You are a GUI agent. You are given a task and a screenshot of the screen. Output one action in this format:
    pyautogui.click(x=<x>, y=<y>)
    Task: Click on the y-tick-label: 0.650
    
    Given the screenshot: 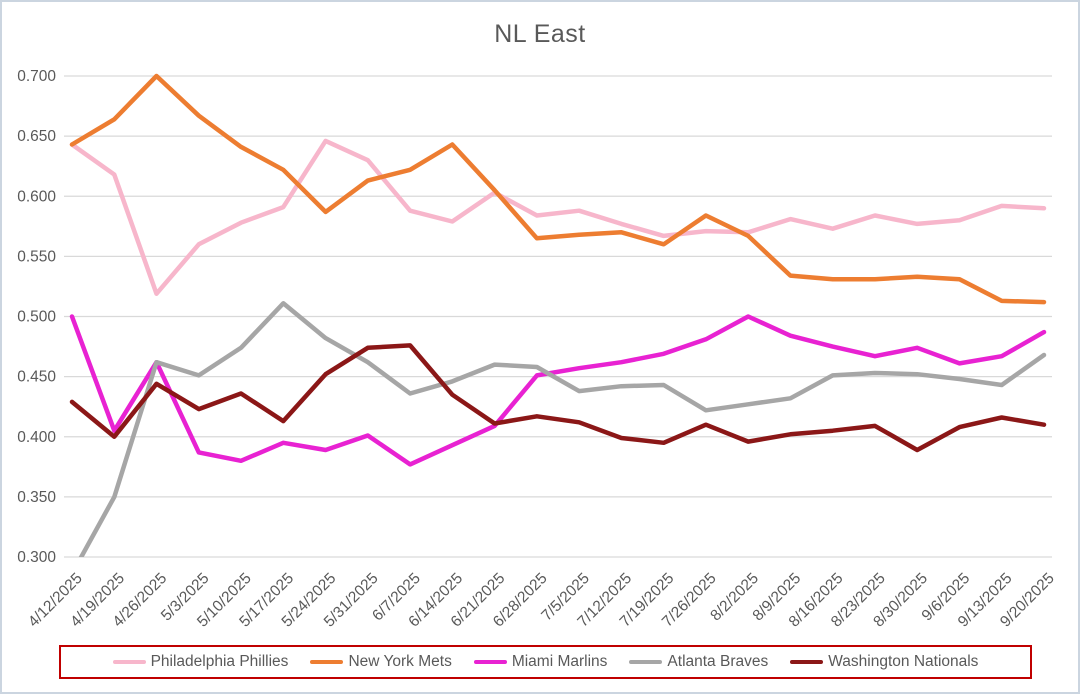 What is the action you would take?
    pyautogui.click(x=36, y=136)
    